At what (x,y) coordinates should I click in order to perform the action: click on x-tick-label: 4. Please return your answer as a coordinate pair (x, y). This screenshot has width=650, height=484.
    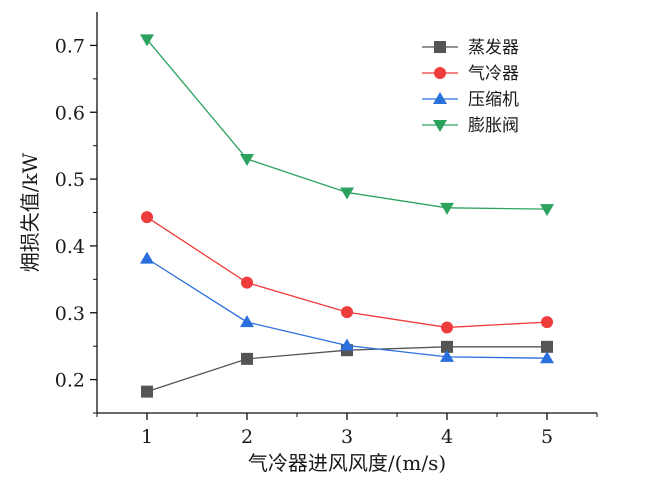
    Looking at the image, I should click on (447, 437).